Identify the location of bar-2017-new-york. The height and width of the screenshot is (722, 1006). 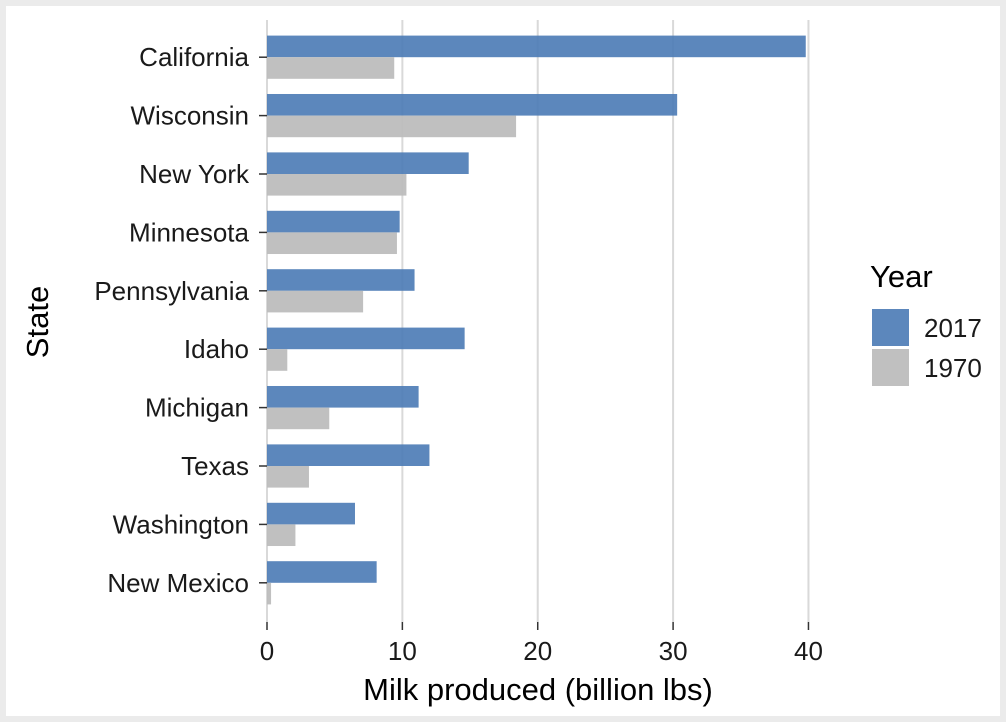
(368, 163).